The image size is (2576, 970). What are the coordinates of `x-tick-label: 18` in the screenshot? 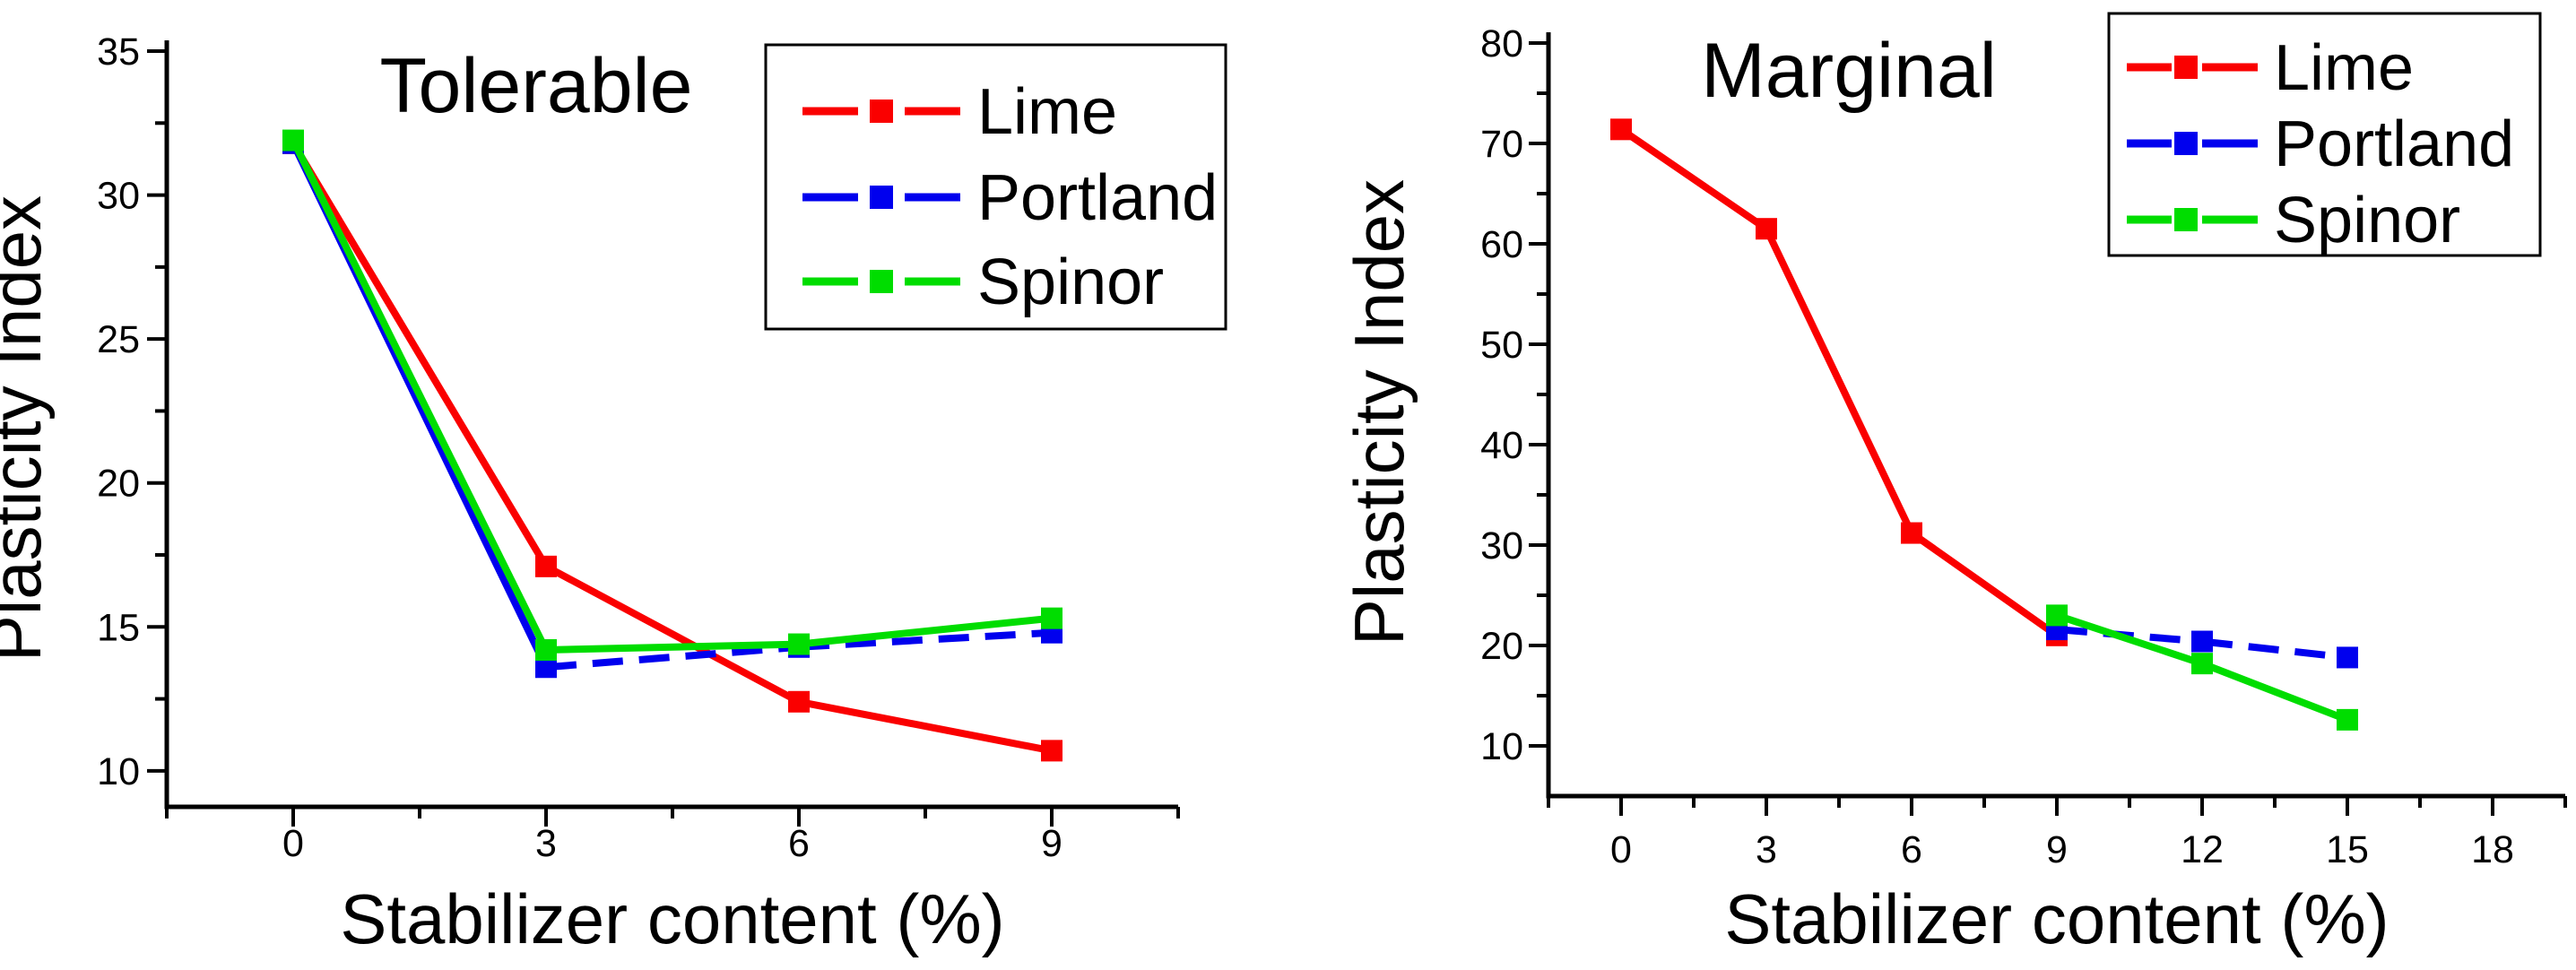 It's located at (2492, 849).